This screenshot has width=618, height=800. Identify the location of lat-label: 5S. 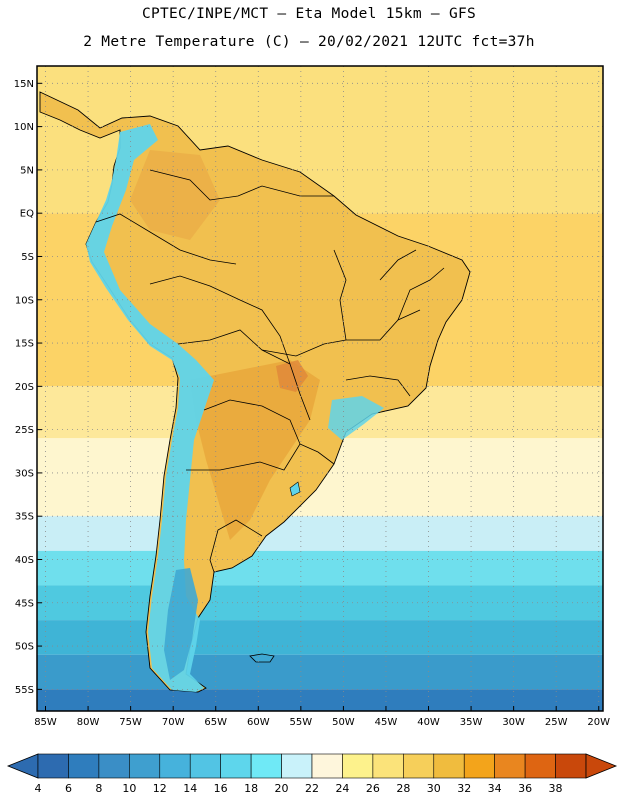
(27, 257).